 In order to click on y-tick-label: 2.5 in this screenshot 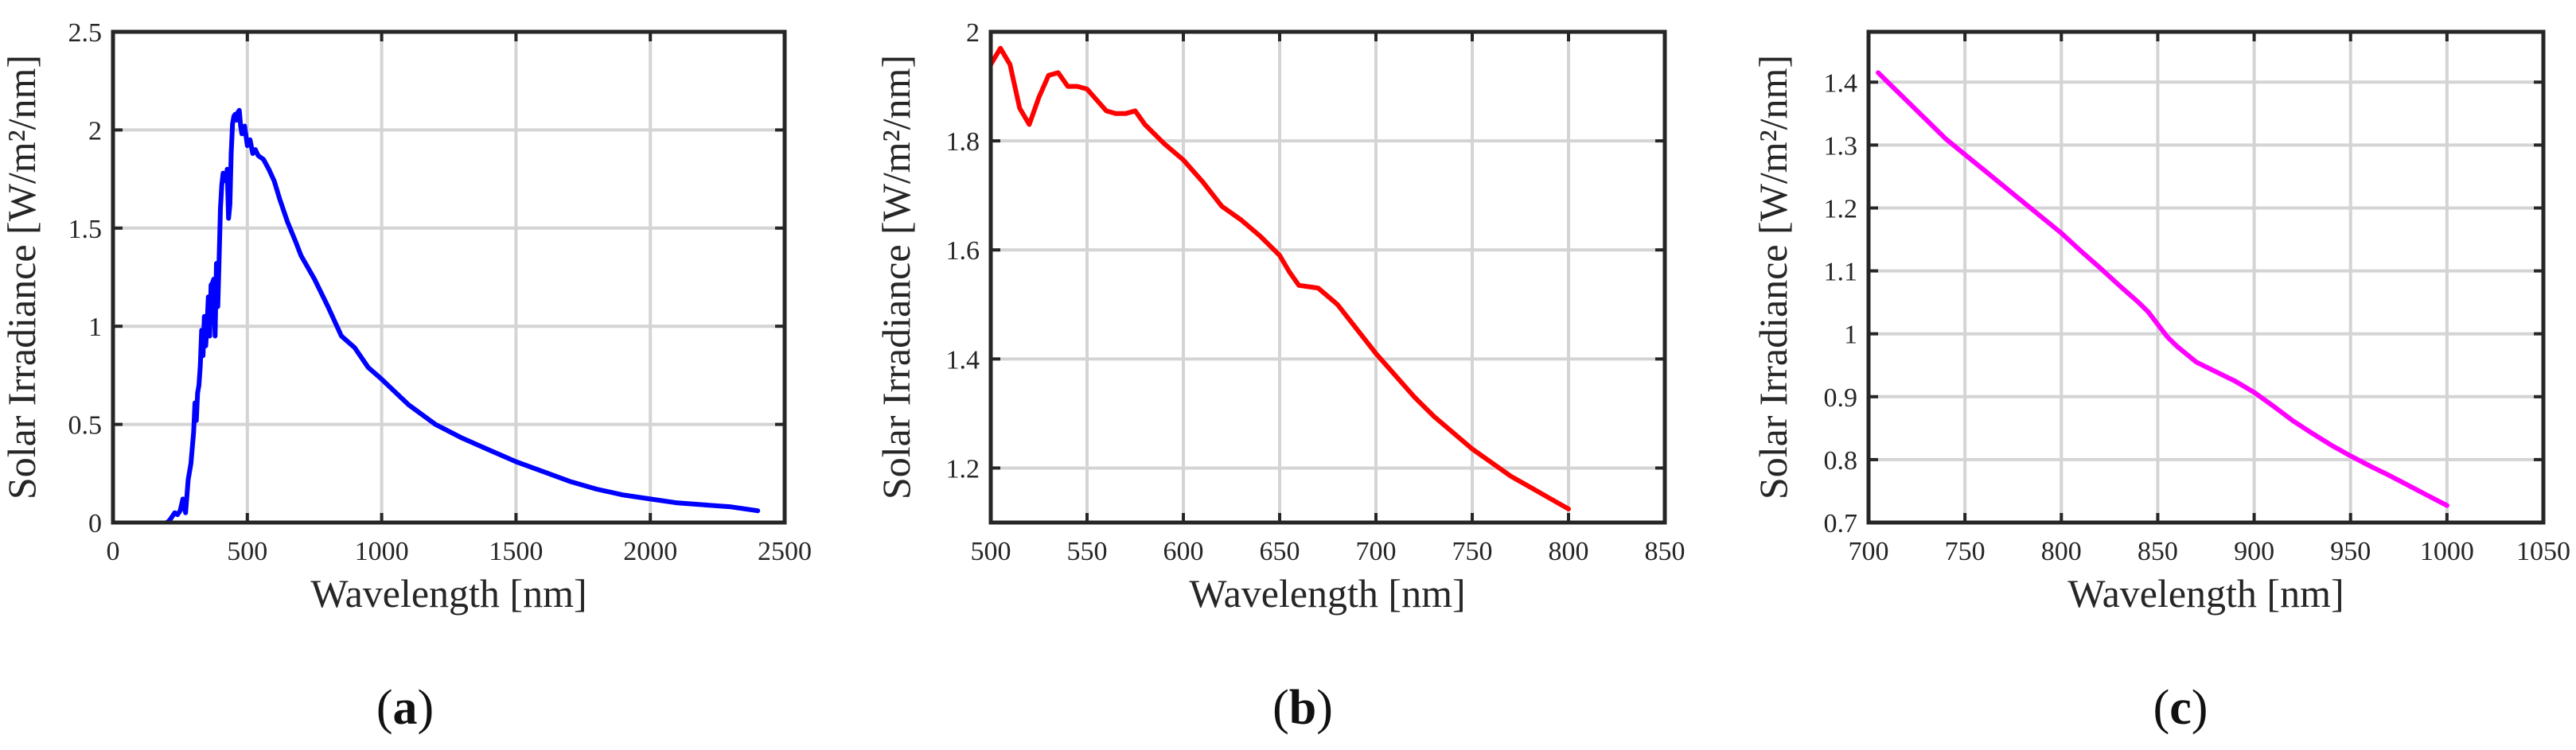, I will do `click(85, 33)`.